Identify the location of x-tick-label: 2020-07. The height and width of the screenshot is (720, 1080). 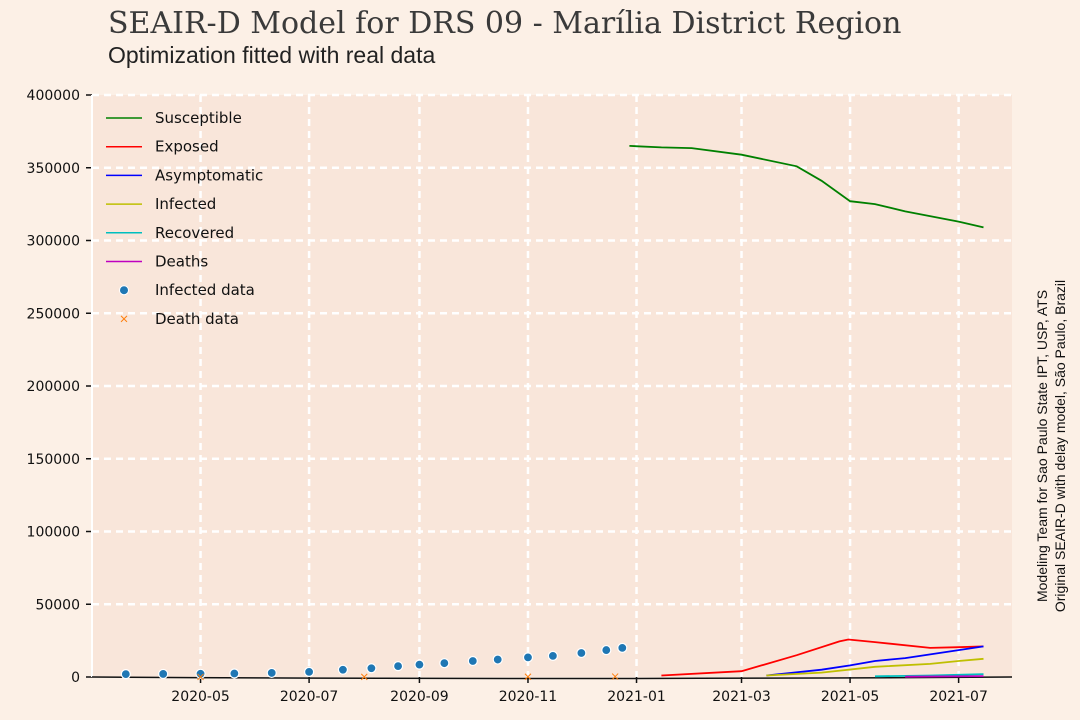
(309, 697).